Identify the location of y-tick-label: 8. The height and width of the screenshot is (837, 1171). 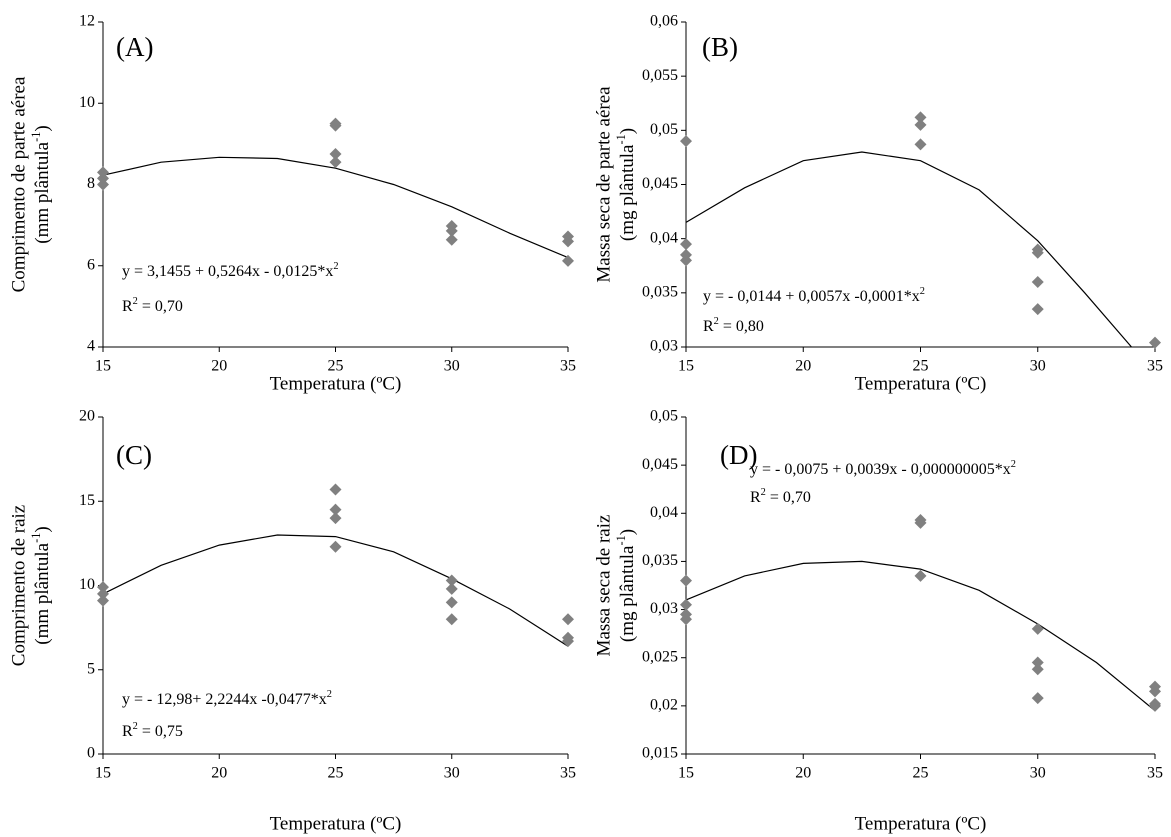
(91, 183).